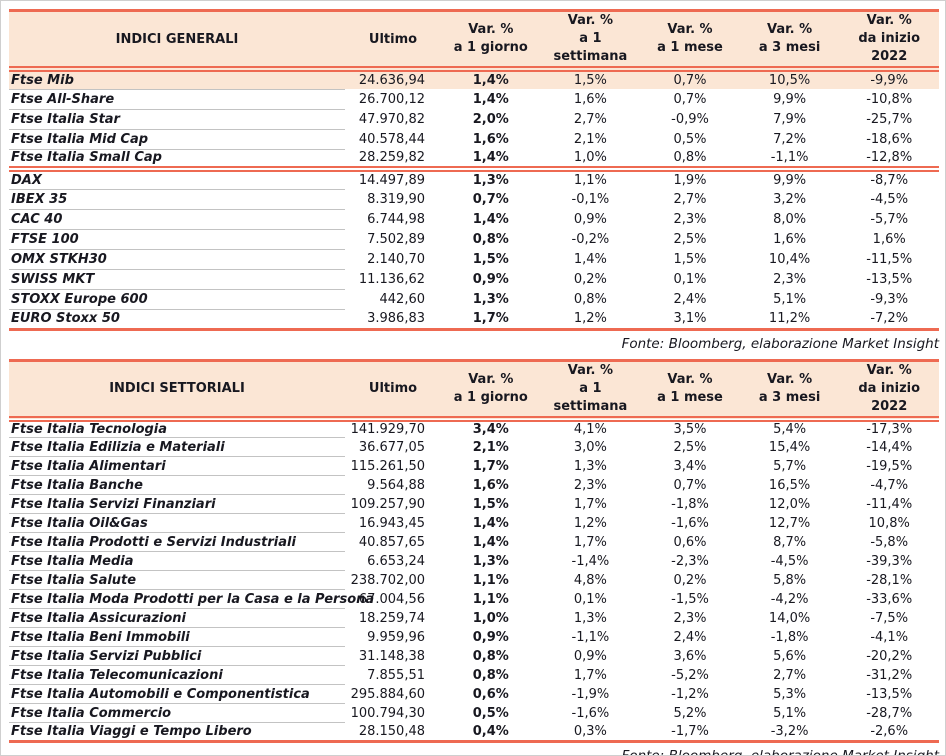 The width and height of the screenshot is (946, 756). I want to click on var-3-months: -4,5%, so click(789, 561).